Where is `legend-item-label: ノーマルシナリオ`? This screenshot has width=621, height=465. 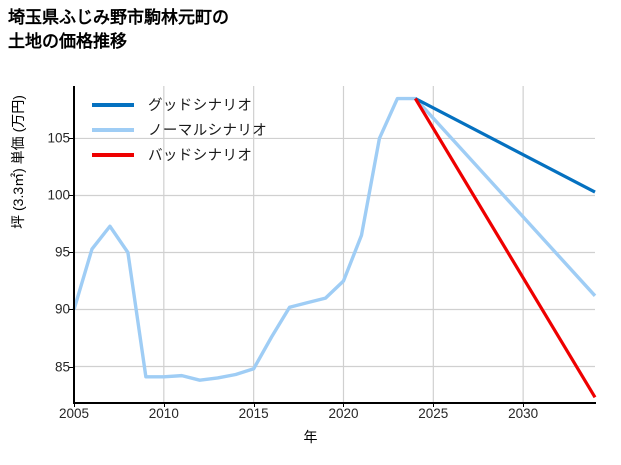
legend-item-label: ノーマルシナリオ is located at coordinates (208, 131).